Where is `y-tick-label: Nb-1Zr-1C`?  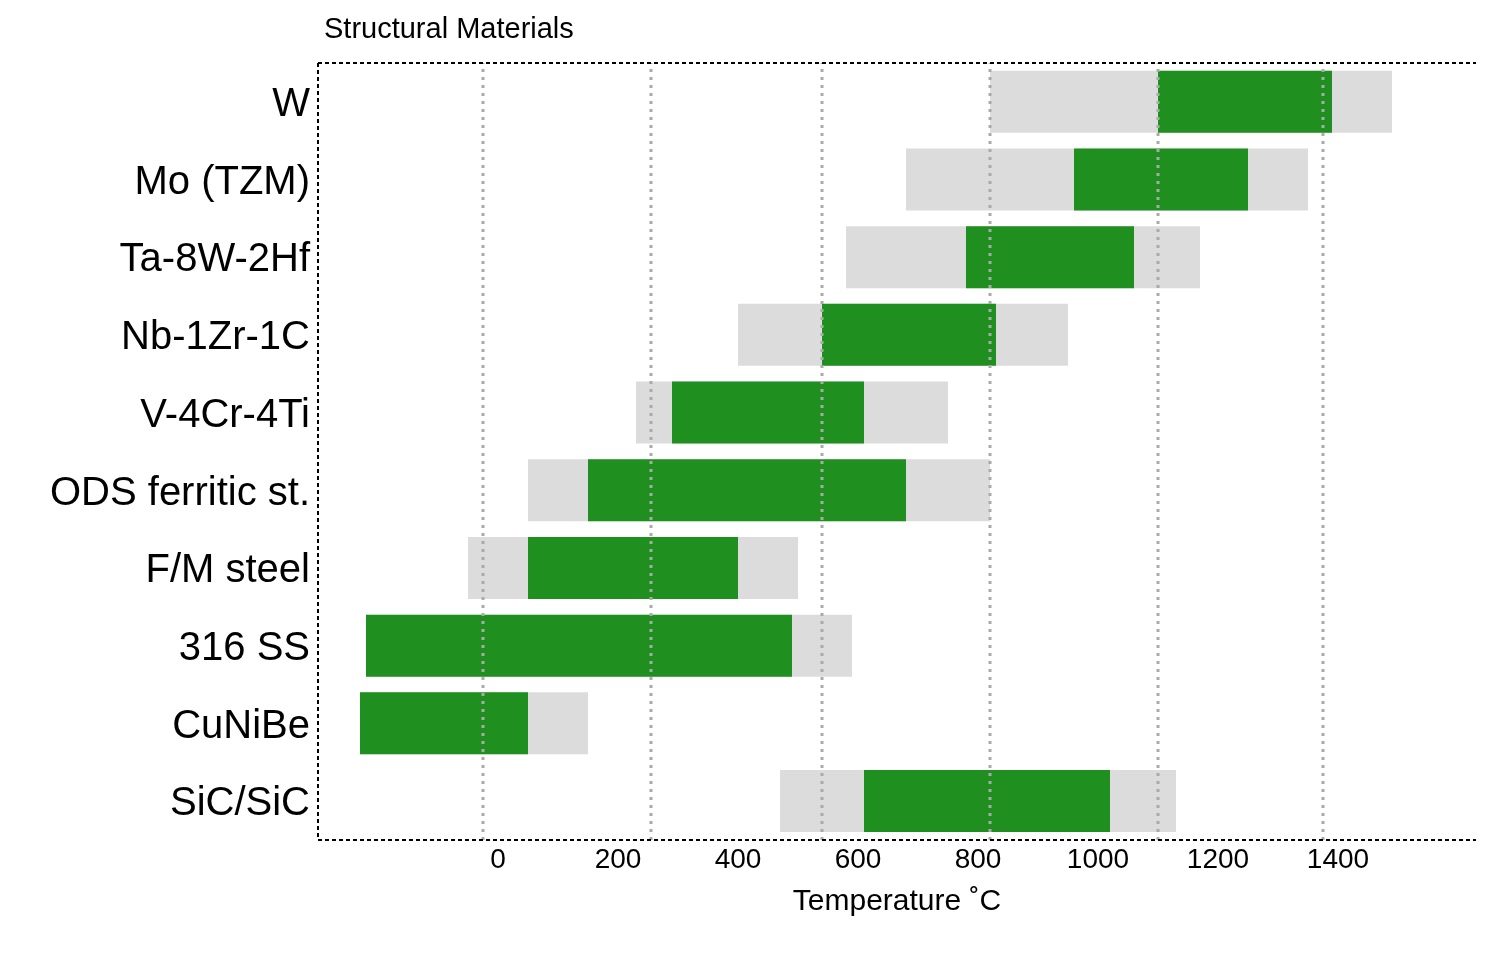
y-tick-label: Nb-1Zr-1C is located at coordinates (215, 335).